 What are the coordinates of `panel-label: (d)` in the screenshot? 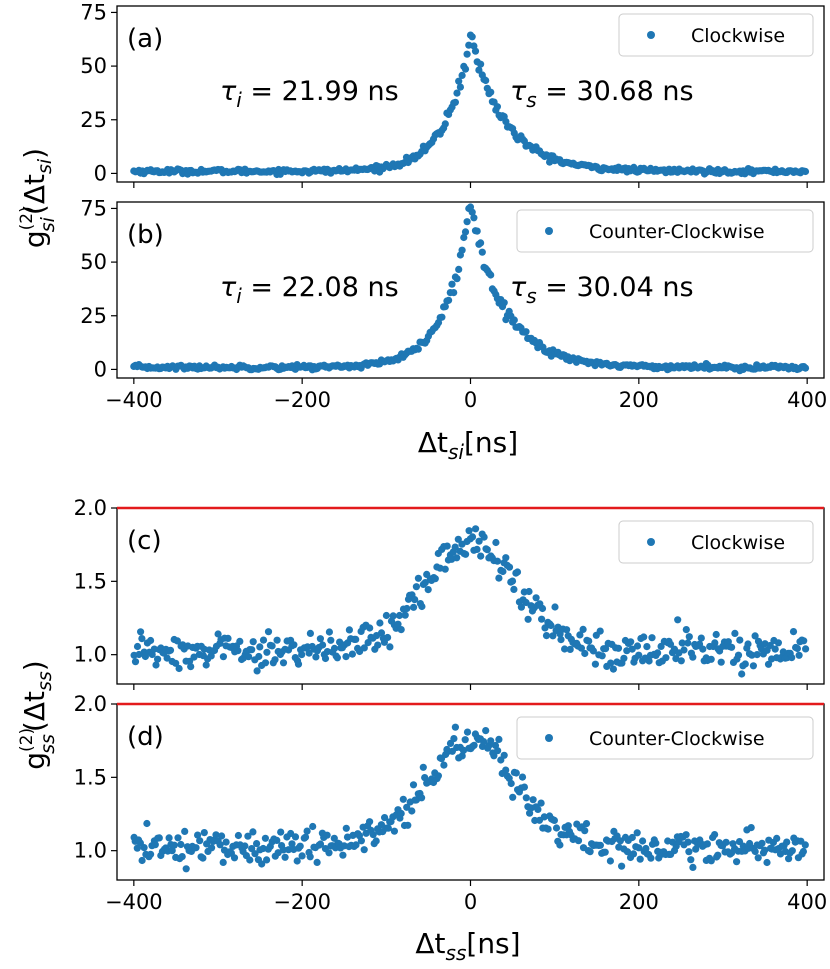 It's located at (145, 737).